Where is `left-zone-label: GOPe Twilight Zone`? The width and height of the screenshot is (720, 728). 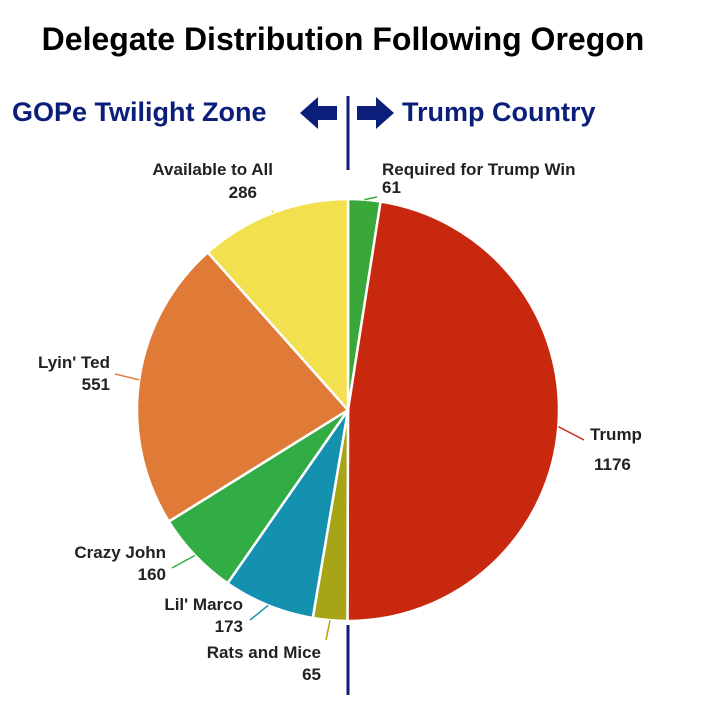 left-zone-label: GOPe Twilight Zone is located at coordinates (139, 112).